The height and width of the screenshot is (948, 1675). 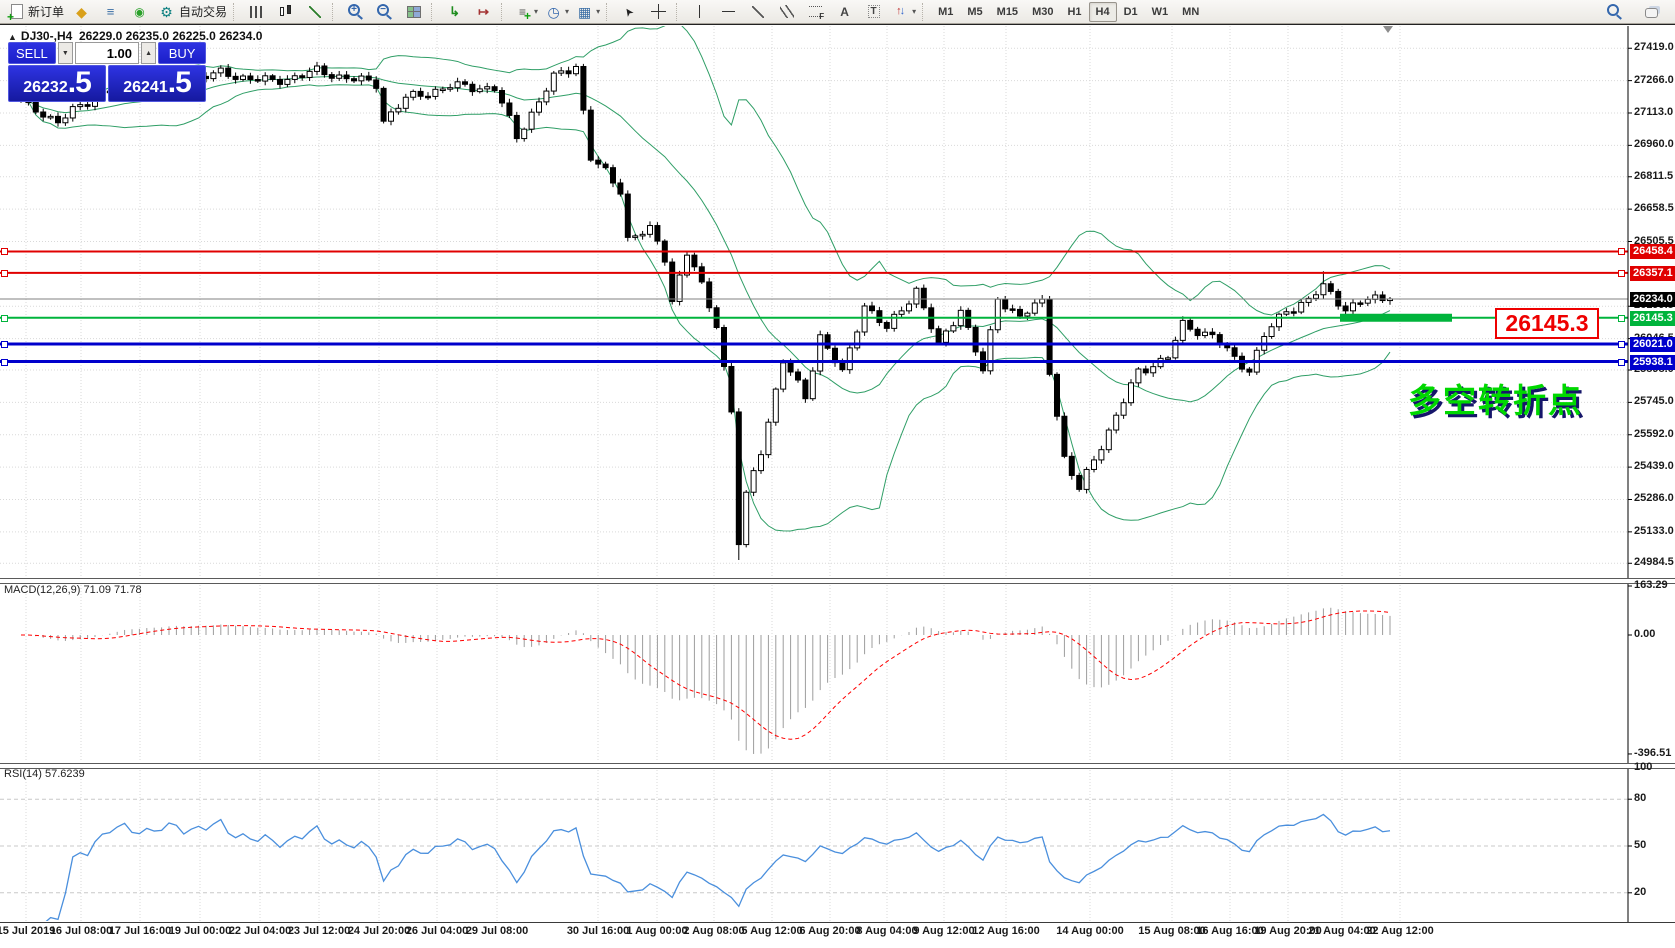 What do you see at coordinates (65, 53) in the screenshot?
I see `volume-decrement-button: ▼` at bounding box center [65, 53].